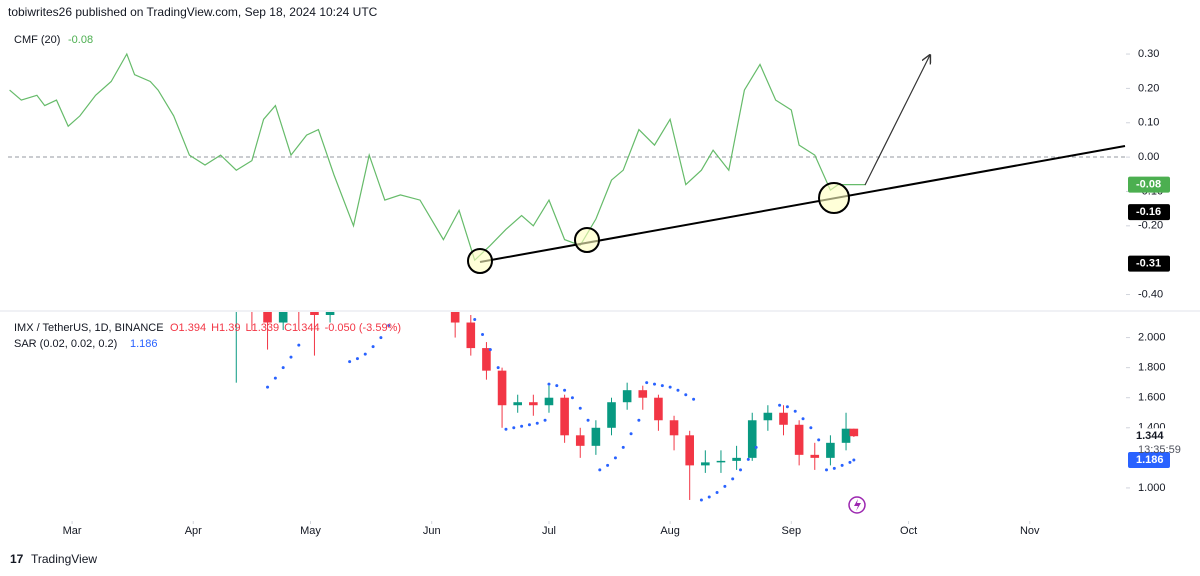  What do you see at coordinates (1148, 212) in the screenshot?
I see `price-badge-label: -0.16` at bounding box center [1148, 212].